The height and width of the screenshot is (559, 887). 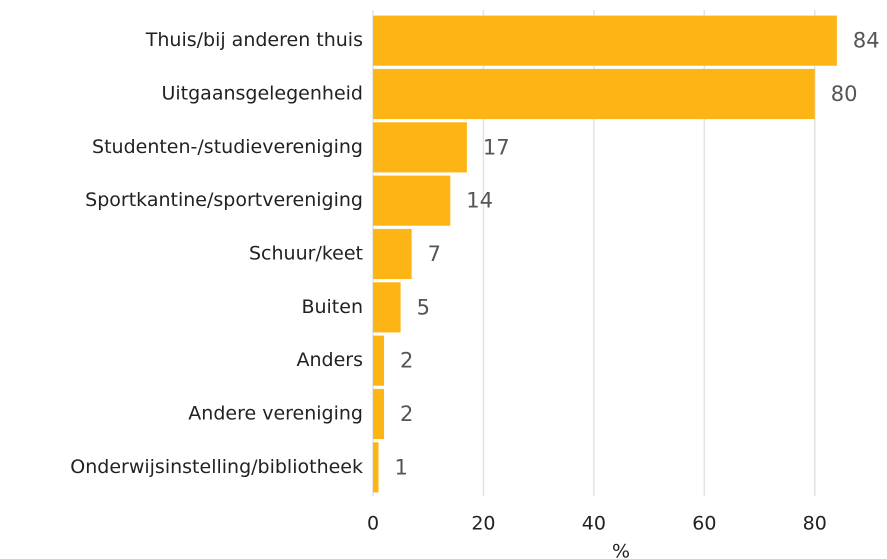 I want to click on value-label: 80, so click(x=844, y=94).